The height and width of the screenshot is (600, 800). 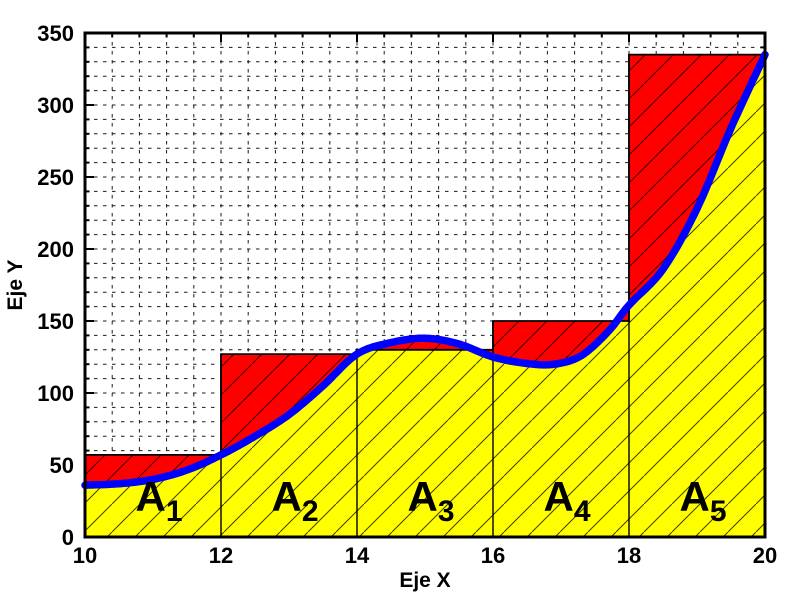 I want to click on x-tick-label: 20, so click(x=765, y=555).